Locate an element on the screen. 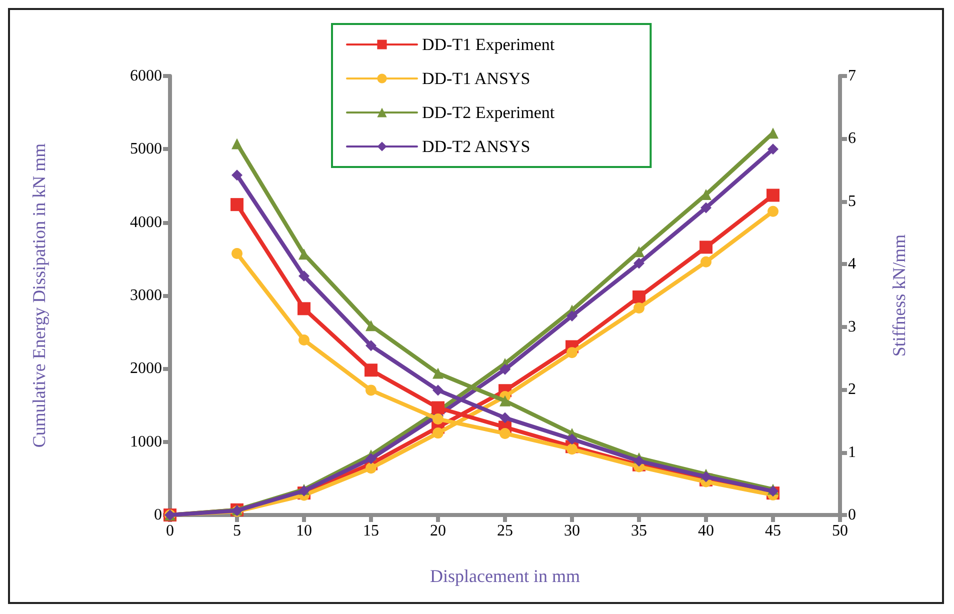 This screenshot has height=614, width=954. x-tick-label: 5 is located at coordinates (237, 531).